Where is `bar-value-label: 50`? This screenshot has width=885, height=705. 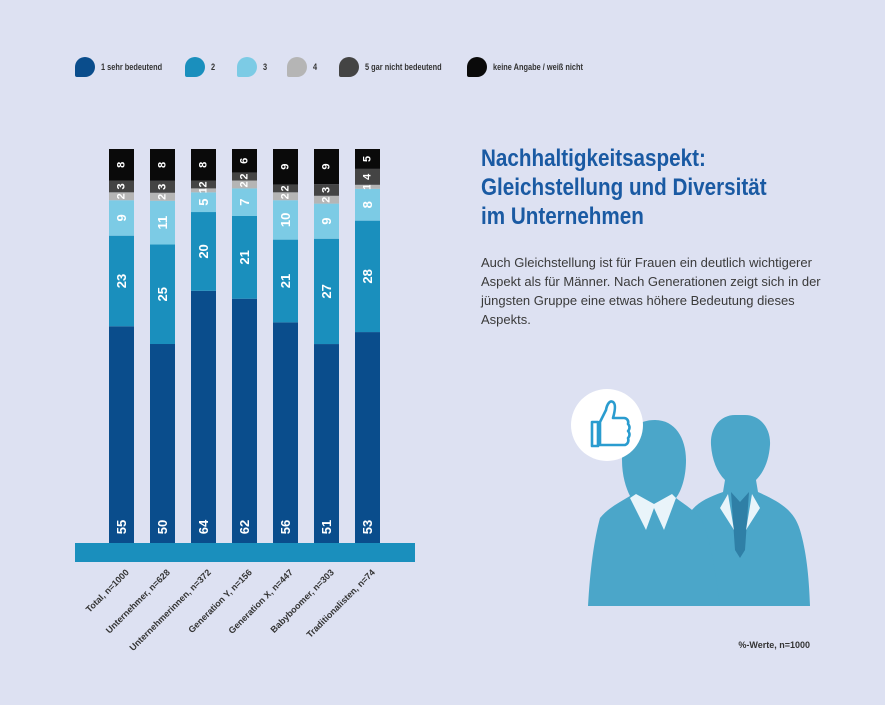 bar-value-label: 50 is located at coordinates (162, 527).